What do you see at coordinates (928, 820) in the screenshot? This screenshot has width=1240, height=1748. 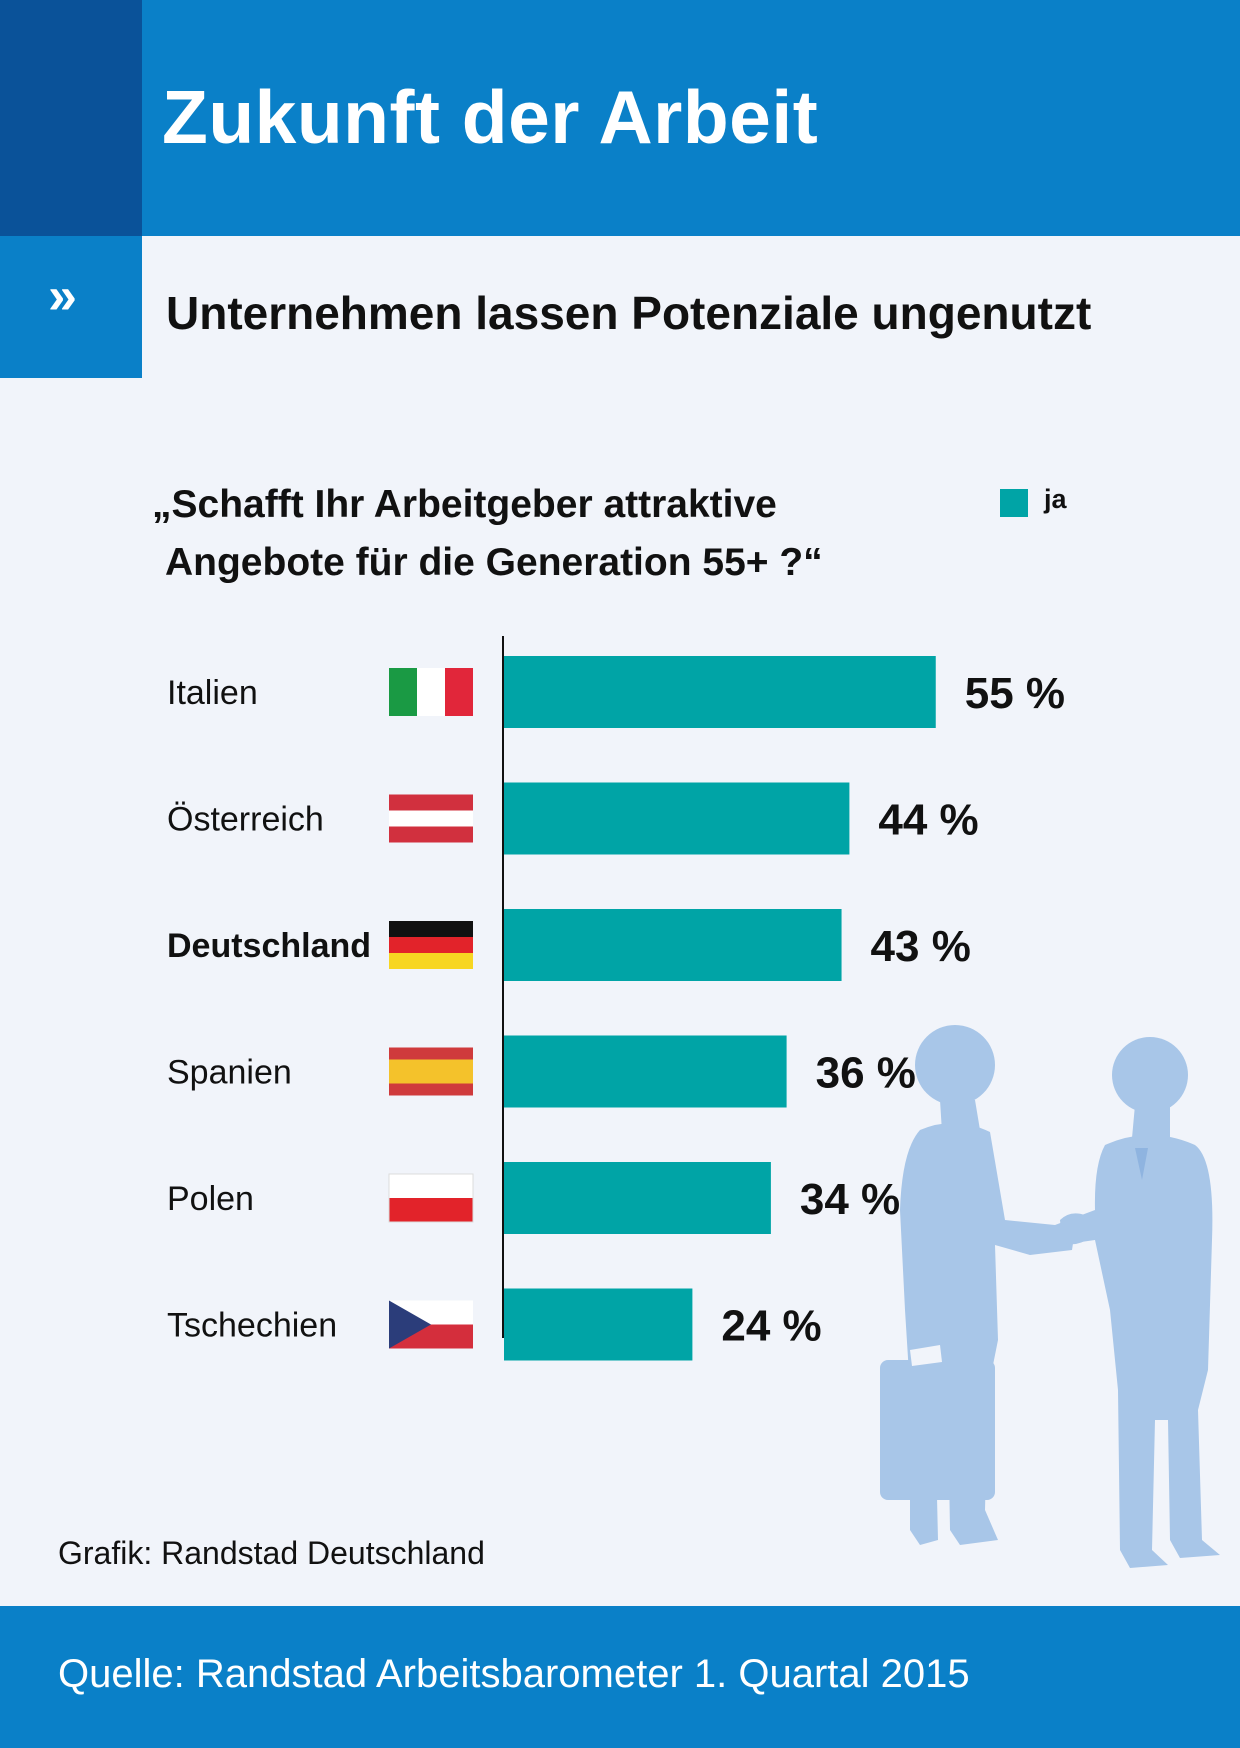 I see `value-label: 44 %` at bounding box center [928, 820].